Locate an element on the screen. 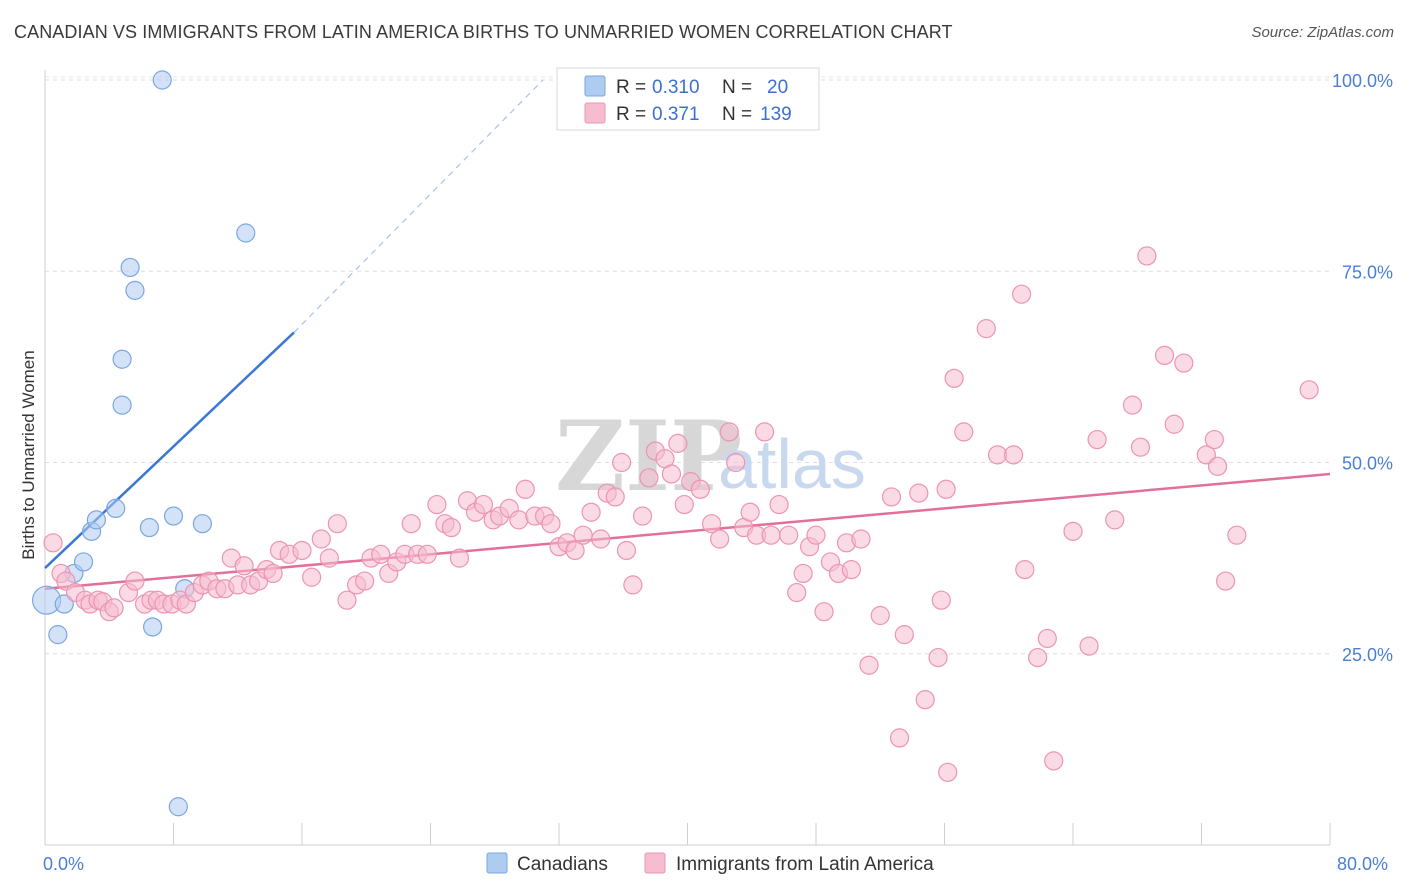  bottom-legend-label-immigrants: Immigrants from Latin America is located at coordinates (805, 864).